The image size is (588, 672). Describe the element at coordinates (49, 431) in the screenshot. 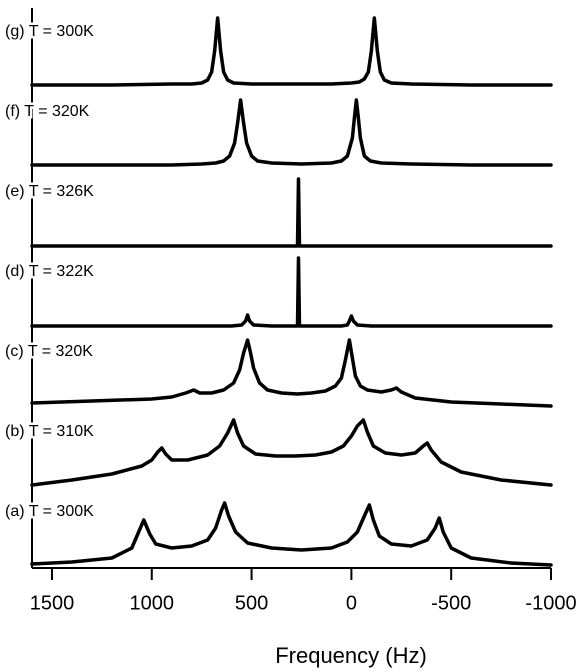

I see `trace-label: (b) T = 310K` at that location.